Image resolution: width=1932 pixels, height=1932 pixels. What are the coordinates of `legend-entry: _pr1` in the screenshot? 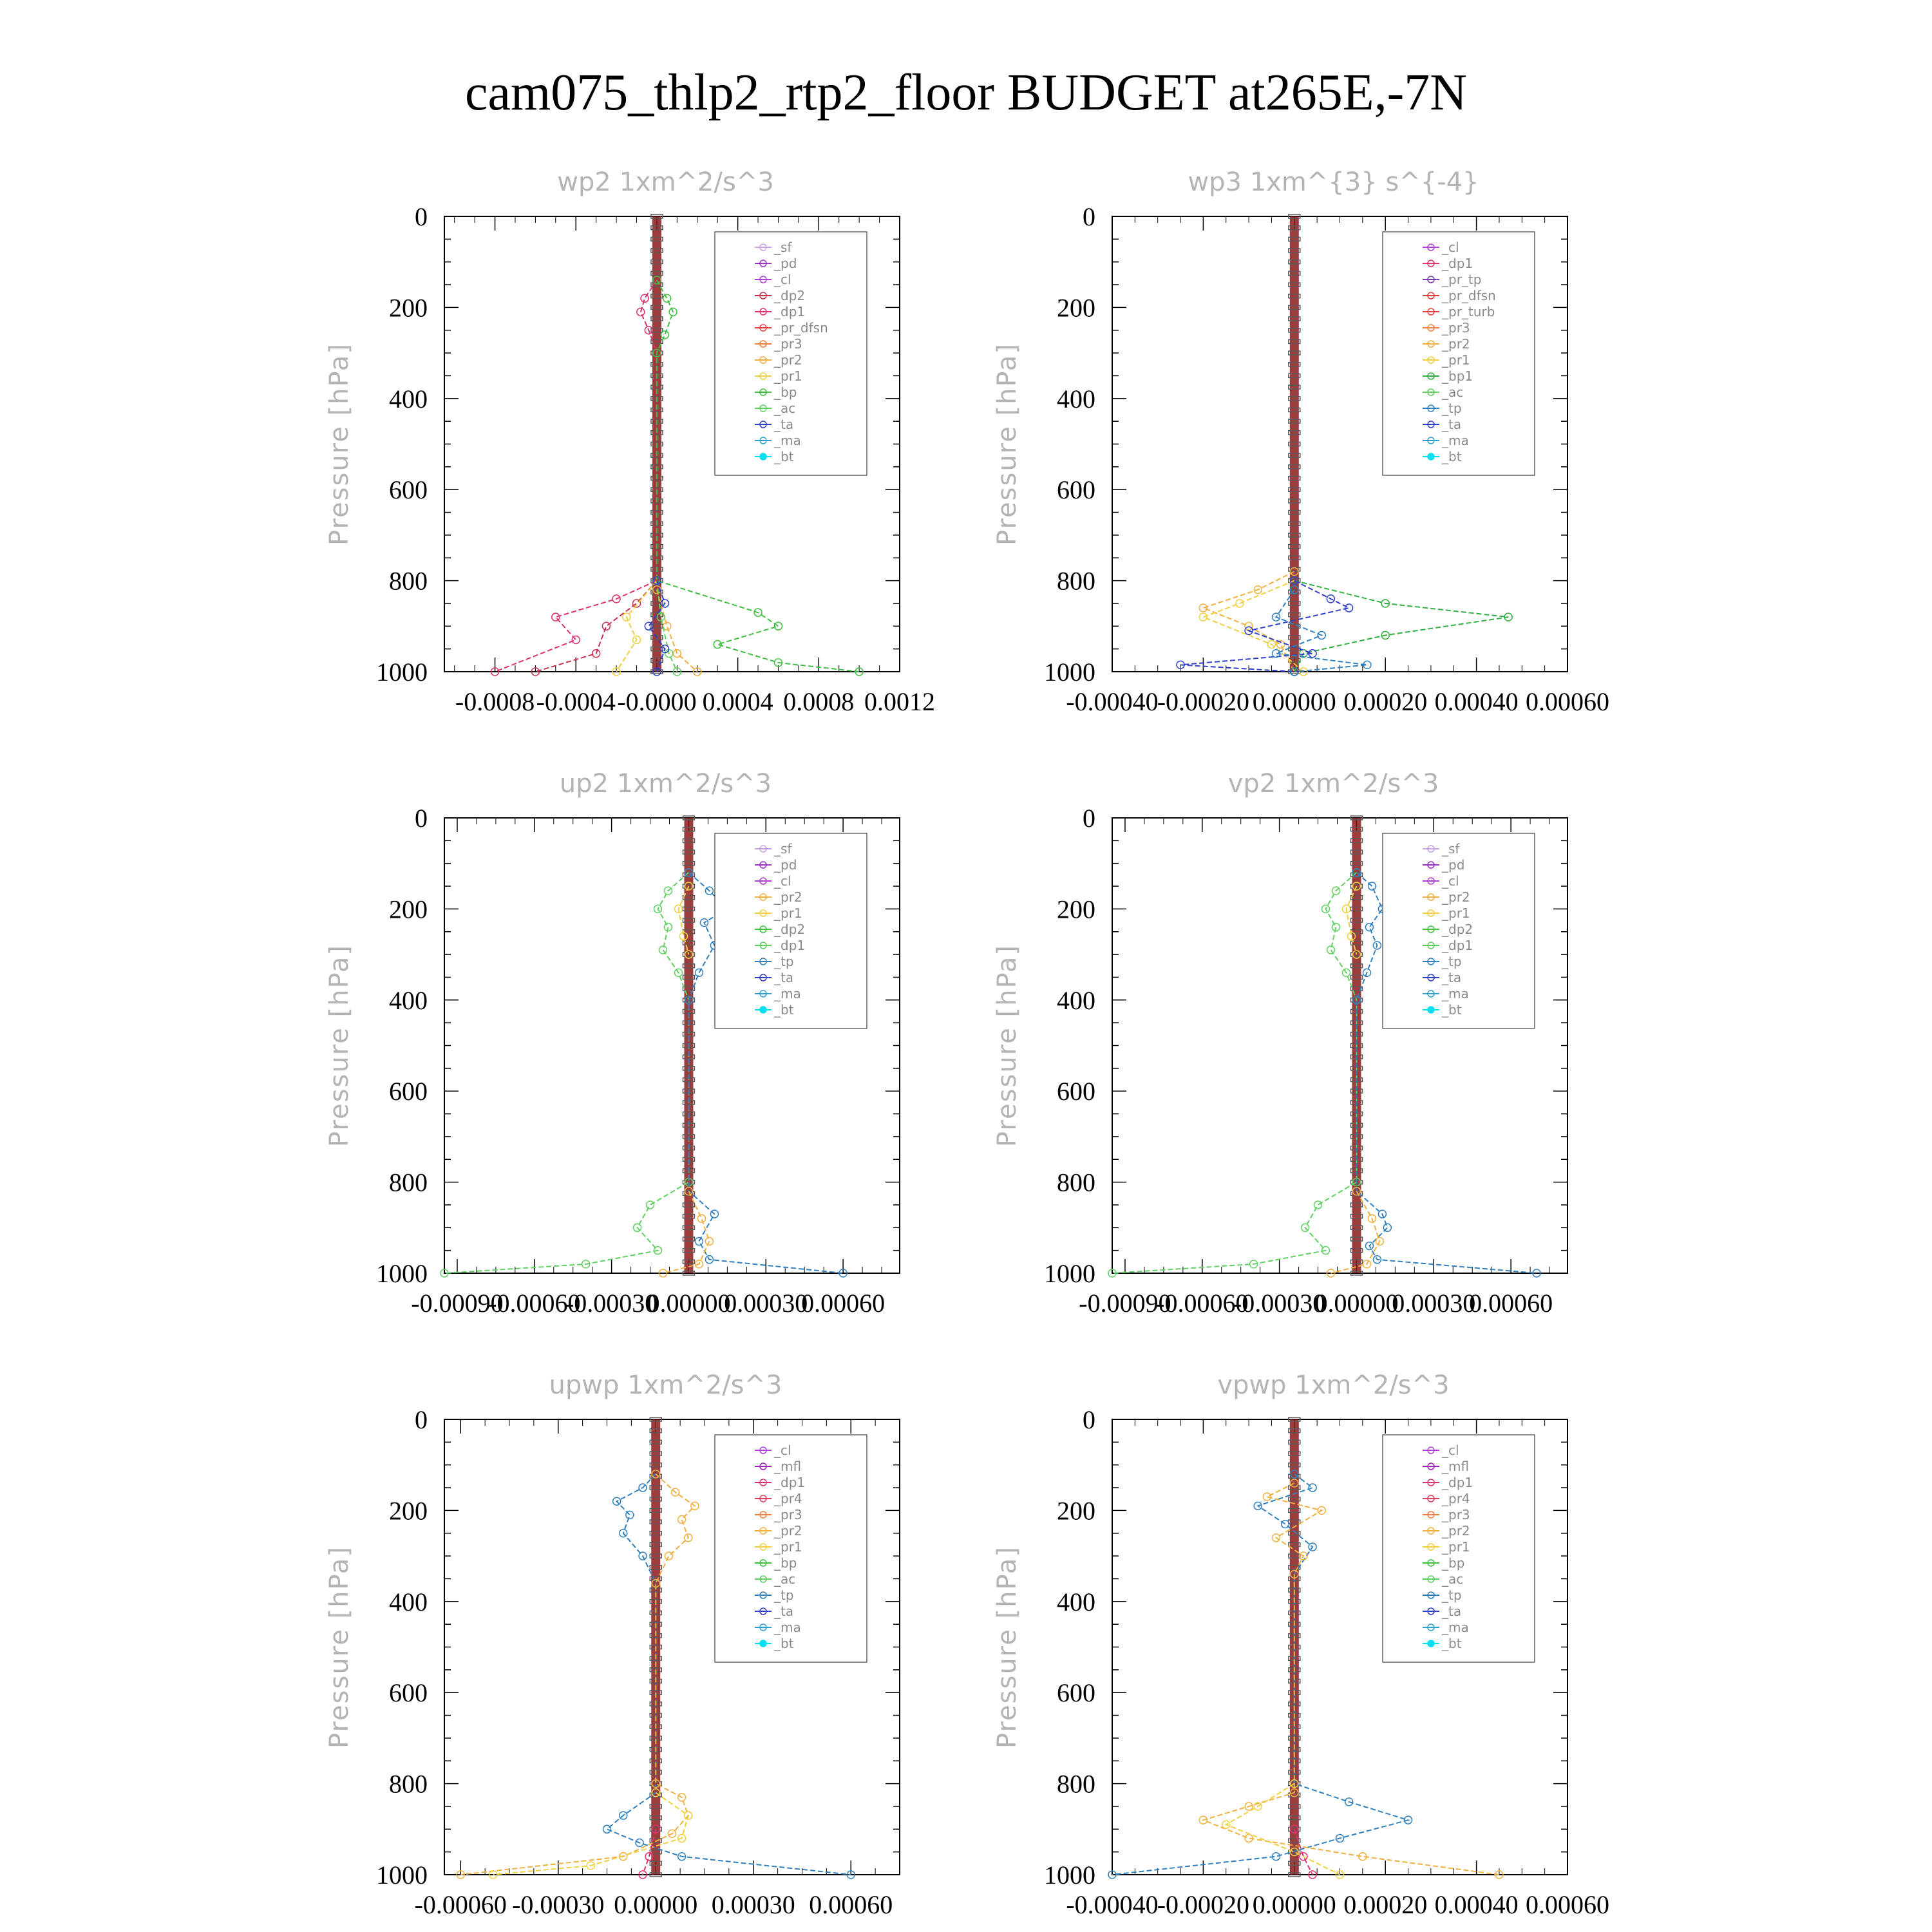 It's located at (787, 376).